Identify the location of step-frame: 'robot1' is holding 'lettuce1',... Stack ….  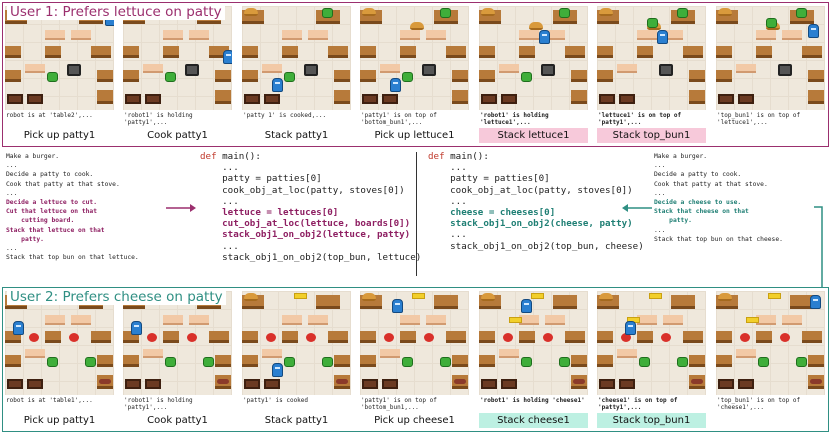
(533, 74).